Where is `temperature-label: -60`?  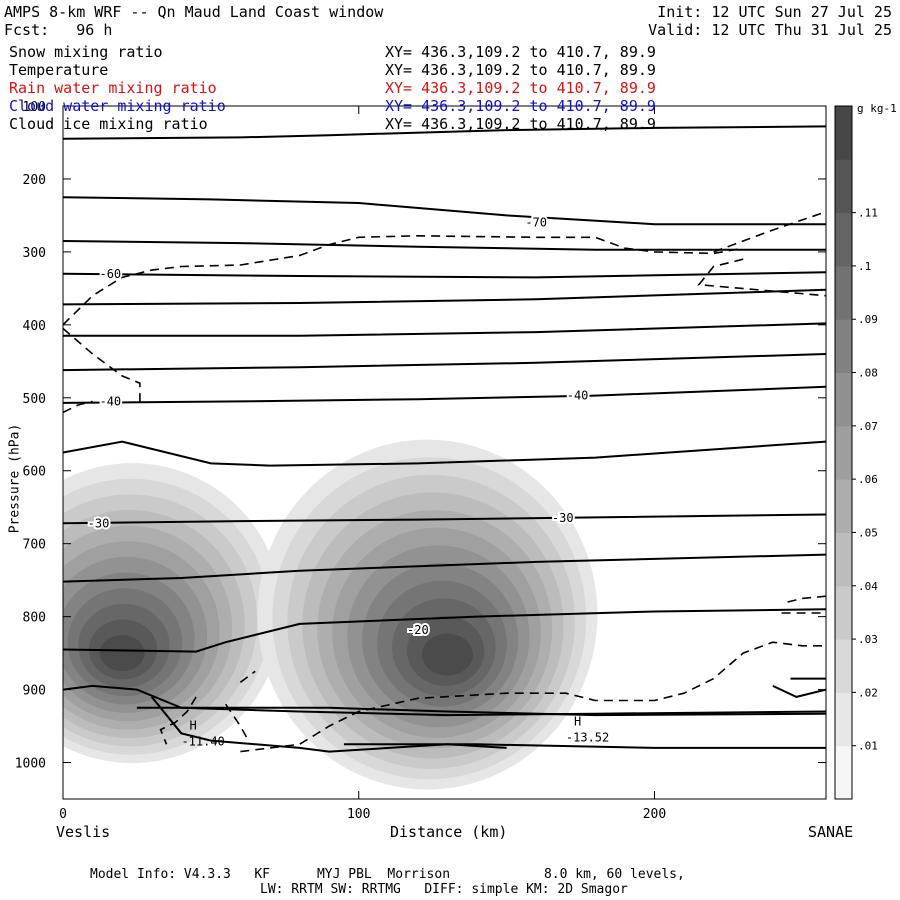
temperature-label: -60 is located at coordinates (110, 274).